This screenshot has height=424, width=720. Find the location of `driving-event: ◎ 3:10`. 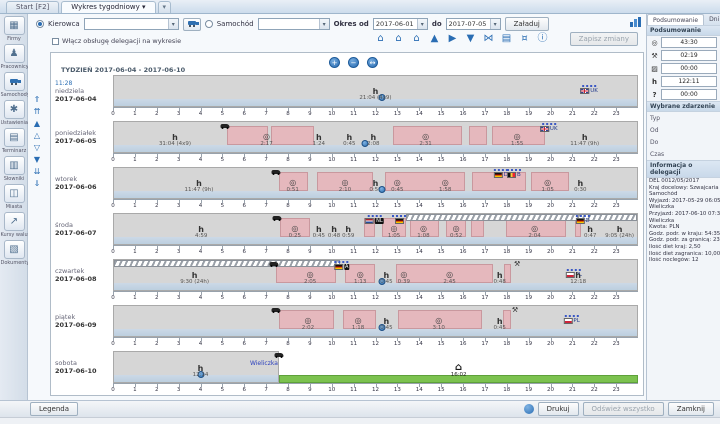

driving-event: ◎ 3:10 is located at coordinates (439, 324).